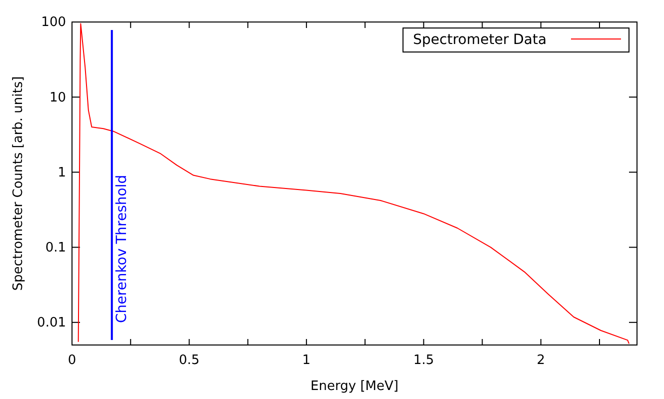 The height and width of the screenshot is (399, 664). Describe the element at coordinates (57, 98) in the screenshot. I see `y-tick-label: 10` at that location.